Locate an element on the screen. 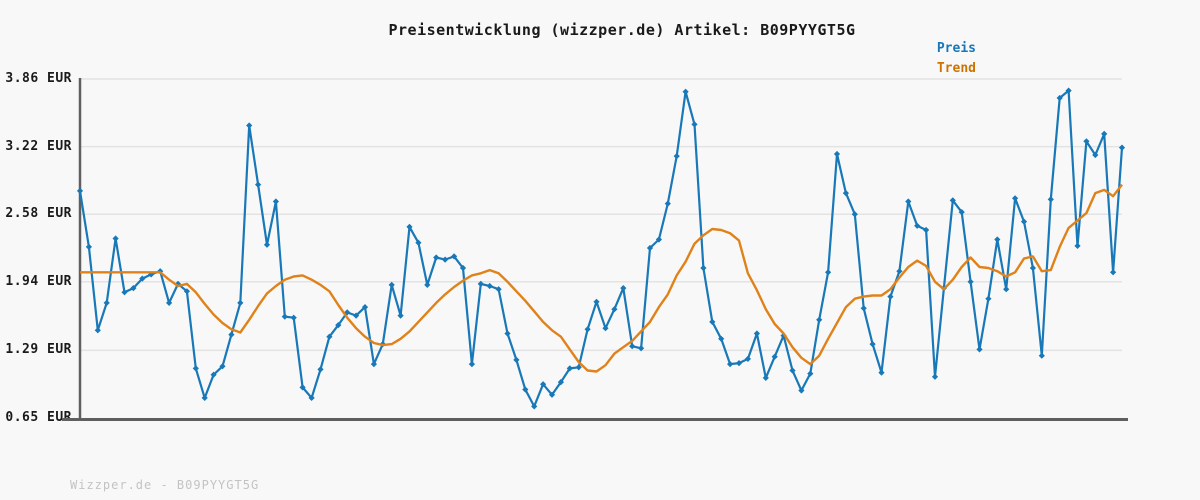  y-tick-label: 0.65 EUR is located at coordinates (38, 417).